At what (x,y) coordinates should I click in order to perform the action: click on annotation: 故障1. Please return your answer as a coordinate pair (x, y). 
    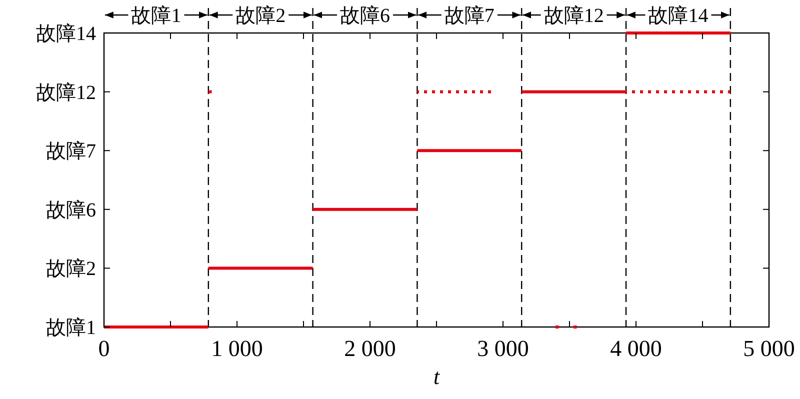
    Looking at the image, I should click on (156, 16).